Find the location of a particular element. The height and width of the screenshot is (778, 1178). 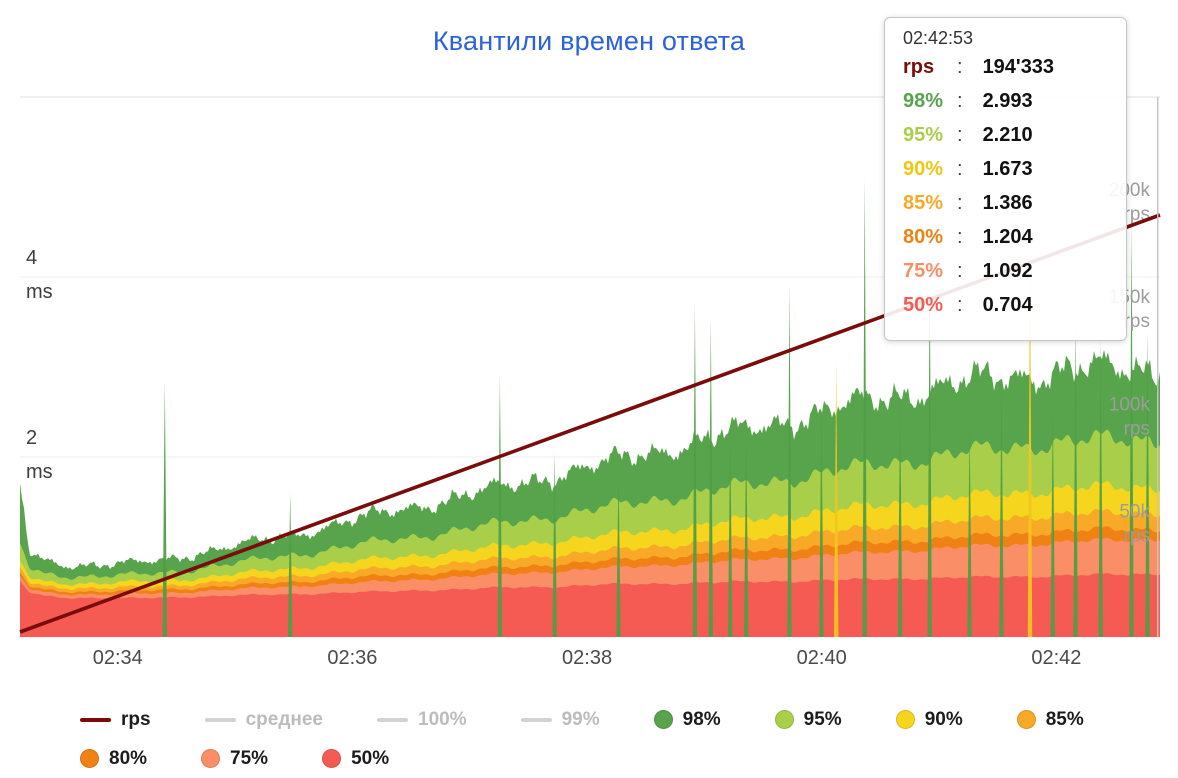

legend-item-label-90: 90% is located at coordinates (943, 719).